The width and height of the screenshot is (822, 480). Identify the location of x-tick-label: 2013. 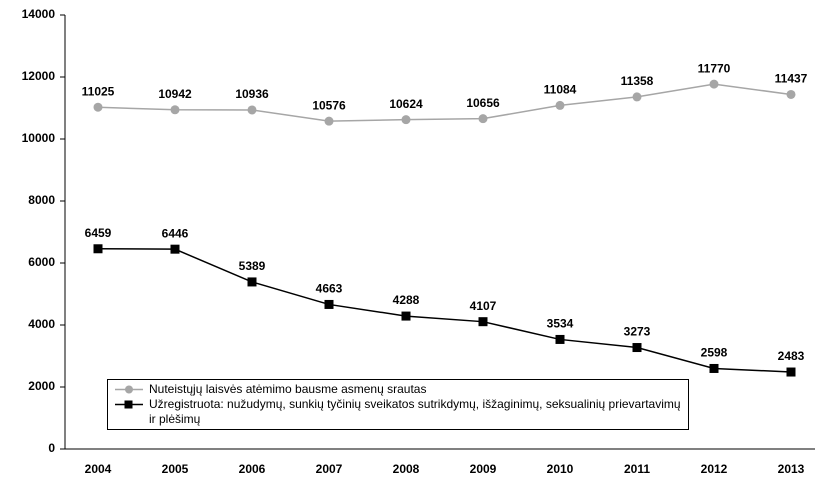
(791, 469).